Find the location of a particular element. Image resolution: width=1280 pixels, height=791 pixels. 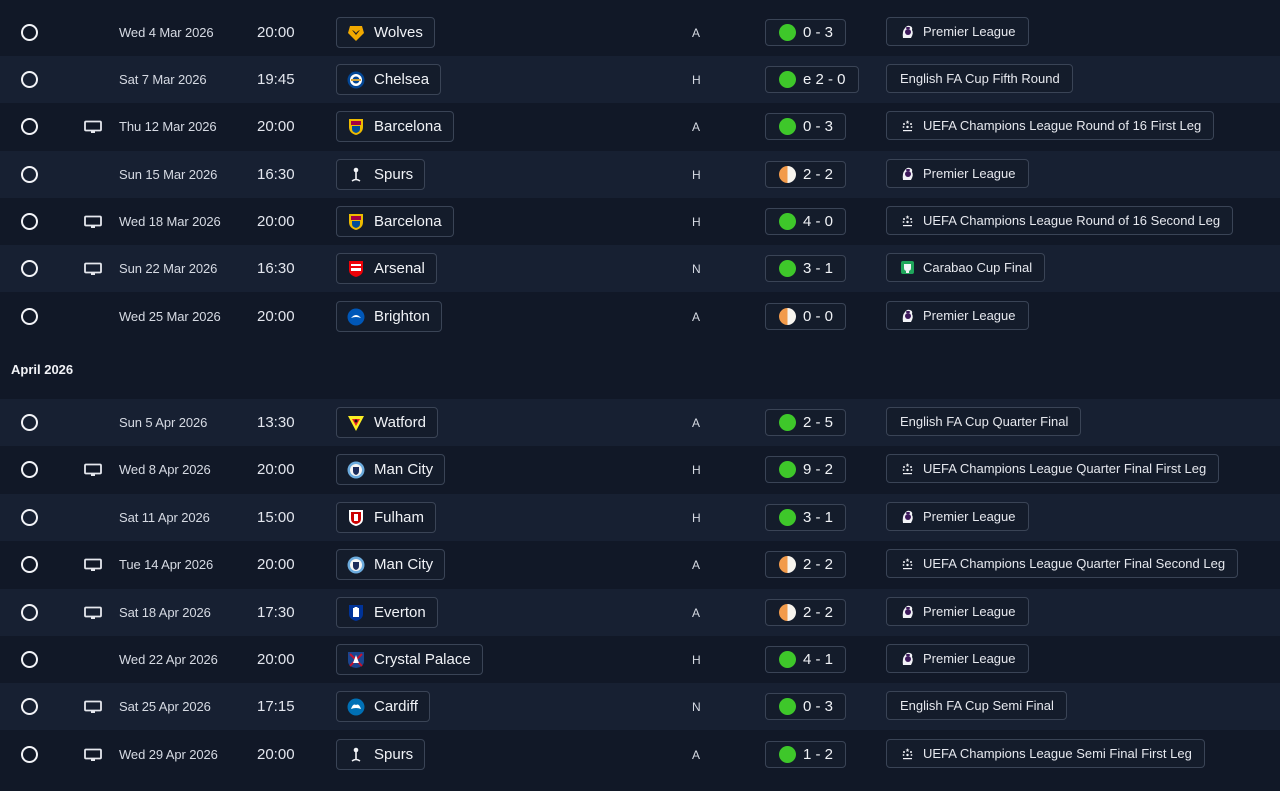

opponent-button: Crystal Palace is located at coordinates (409, 659).